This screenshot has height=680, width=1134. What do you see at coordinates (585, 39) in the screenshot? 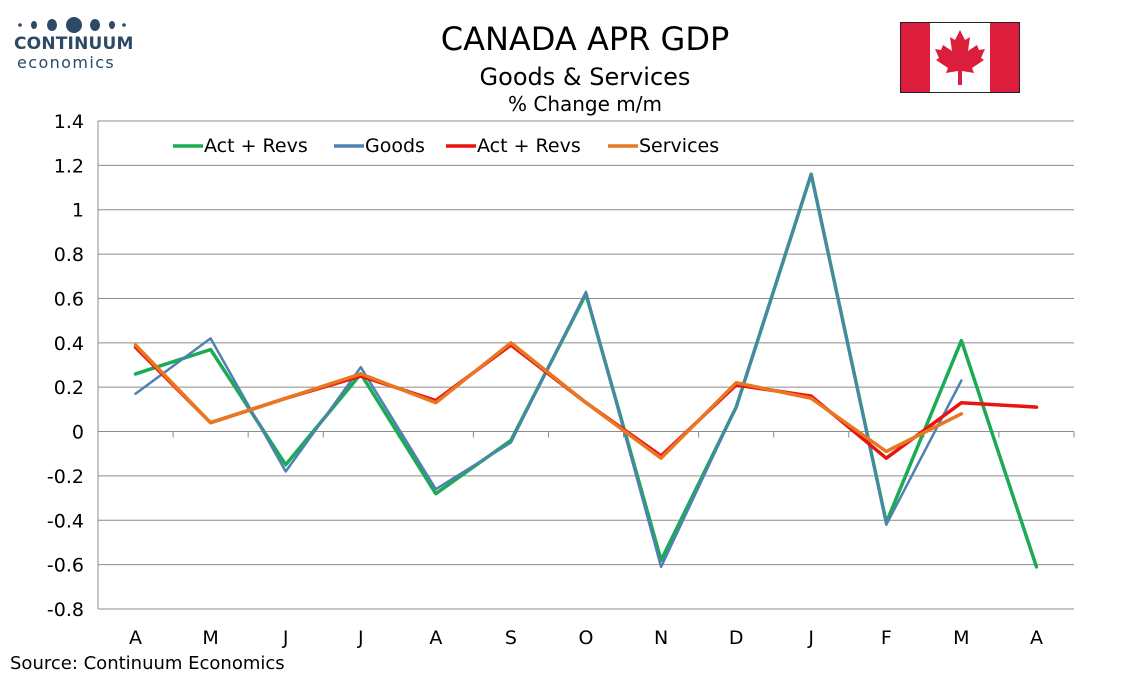
I see `chart-title: CANADA APR GDP` at bounding box center [585, 39].